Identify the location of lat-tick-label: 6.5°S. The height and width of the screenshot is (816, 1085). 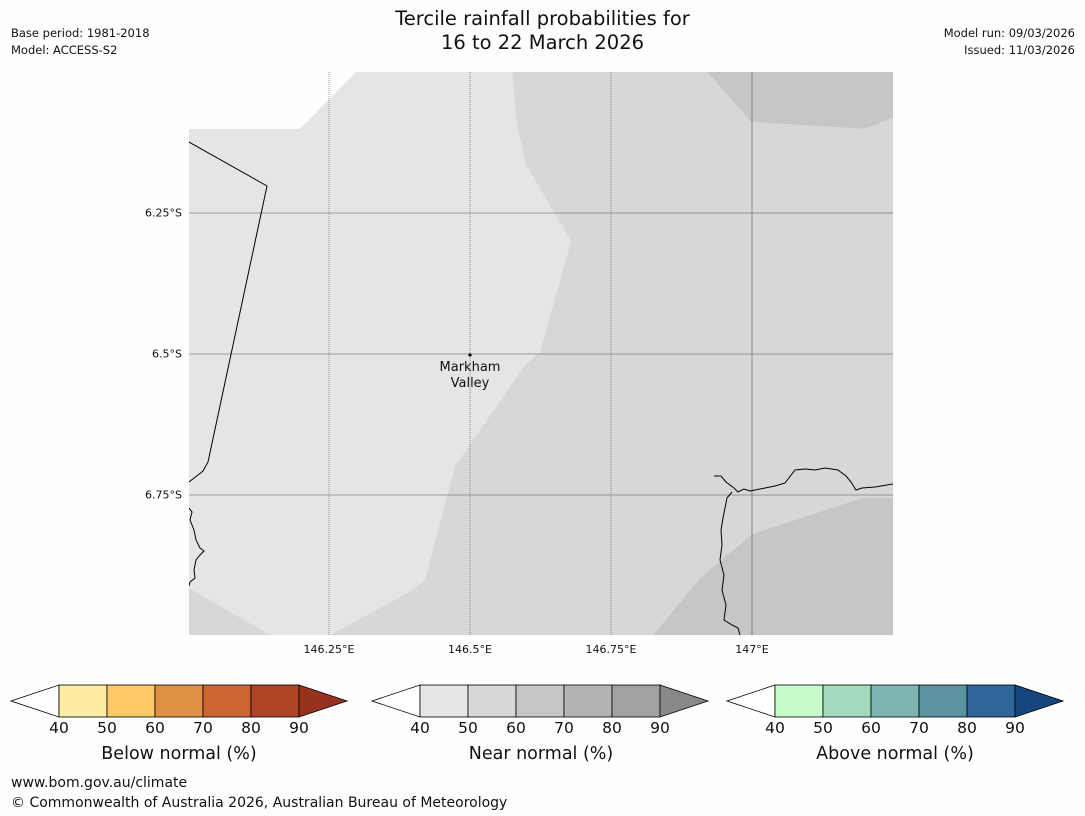
(167, 354).